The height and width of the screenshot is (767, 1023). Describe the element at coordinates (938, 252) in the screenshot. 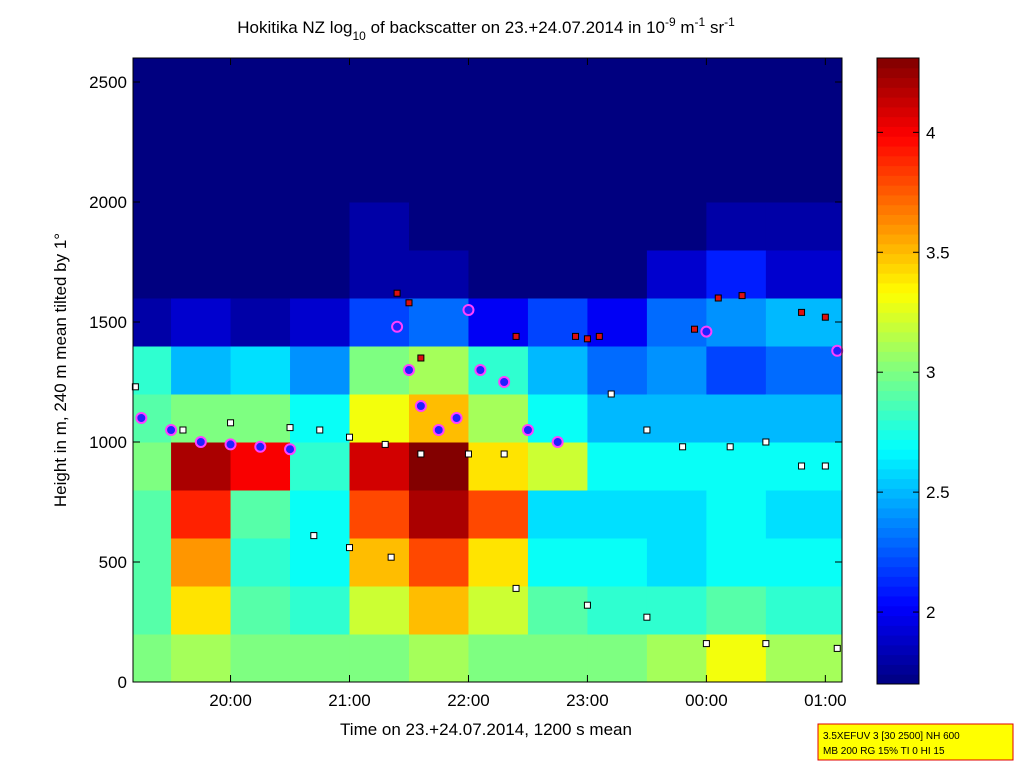

I see `colorbar-tick-label: 3.5` at that location.